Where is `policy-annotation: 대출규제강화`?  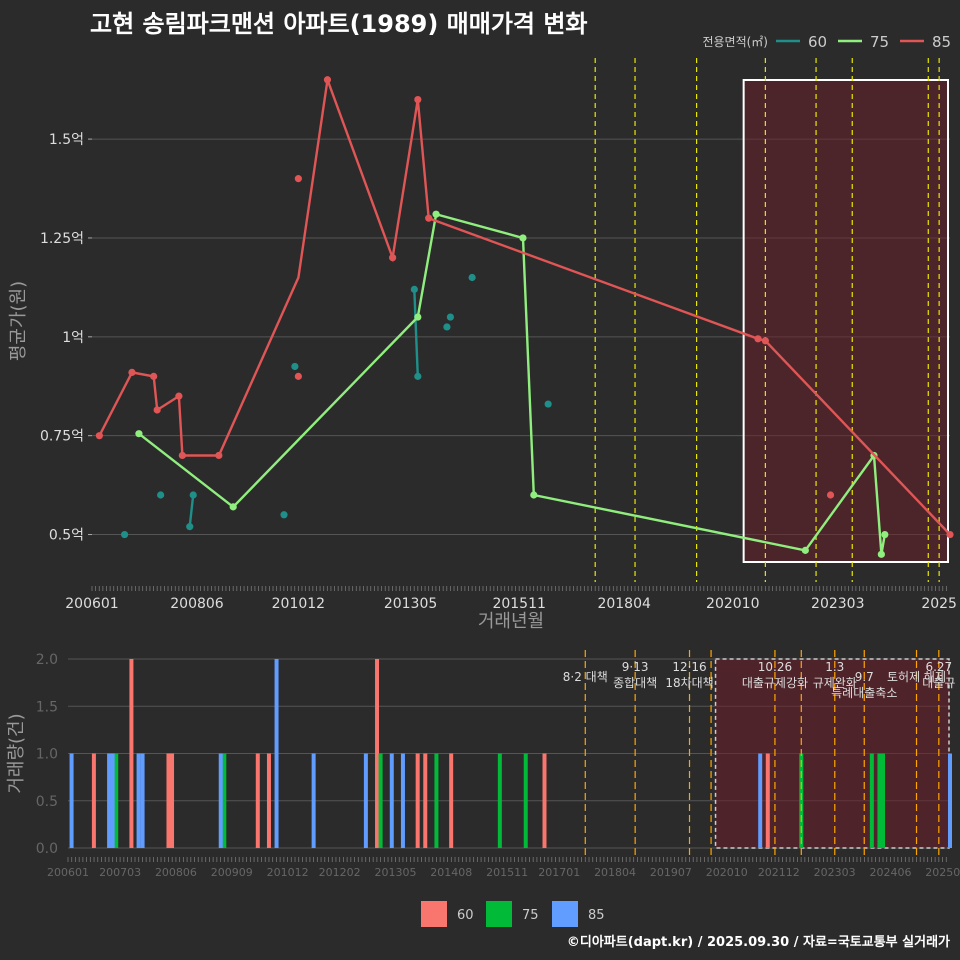
policy-annotation: 대출규제강화 is located at coordinates (775, 683).